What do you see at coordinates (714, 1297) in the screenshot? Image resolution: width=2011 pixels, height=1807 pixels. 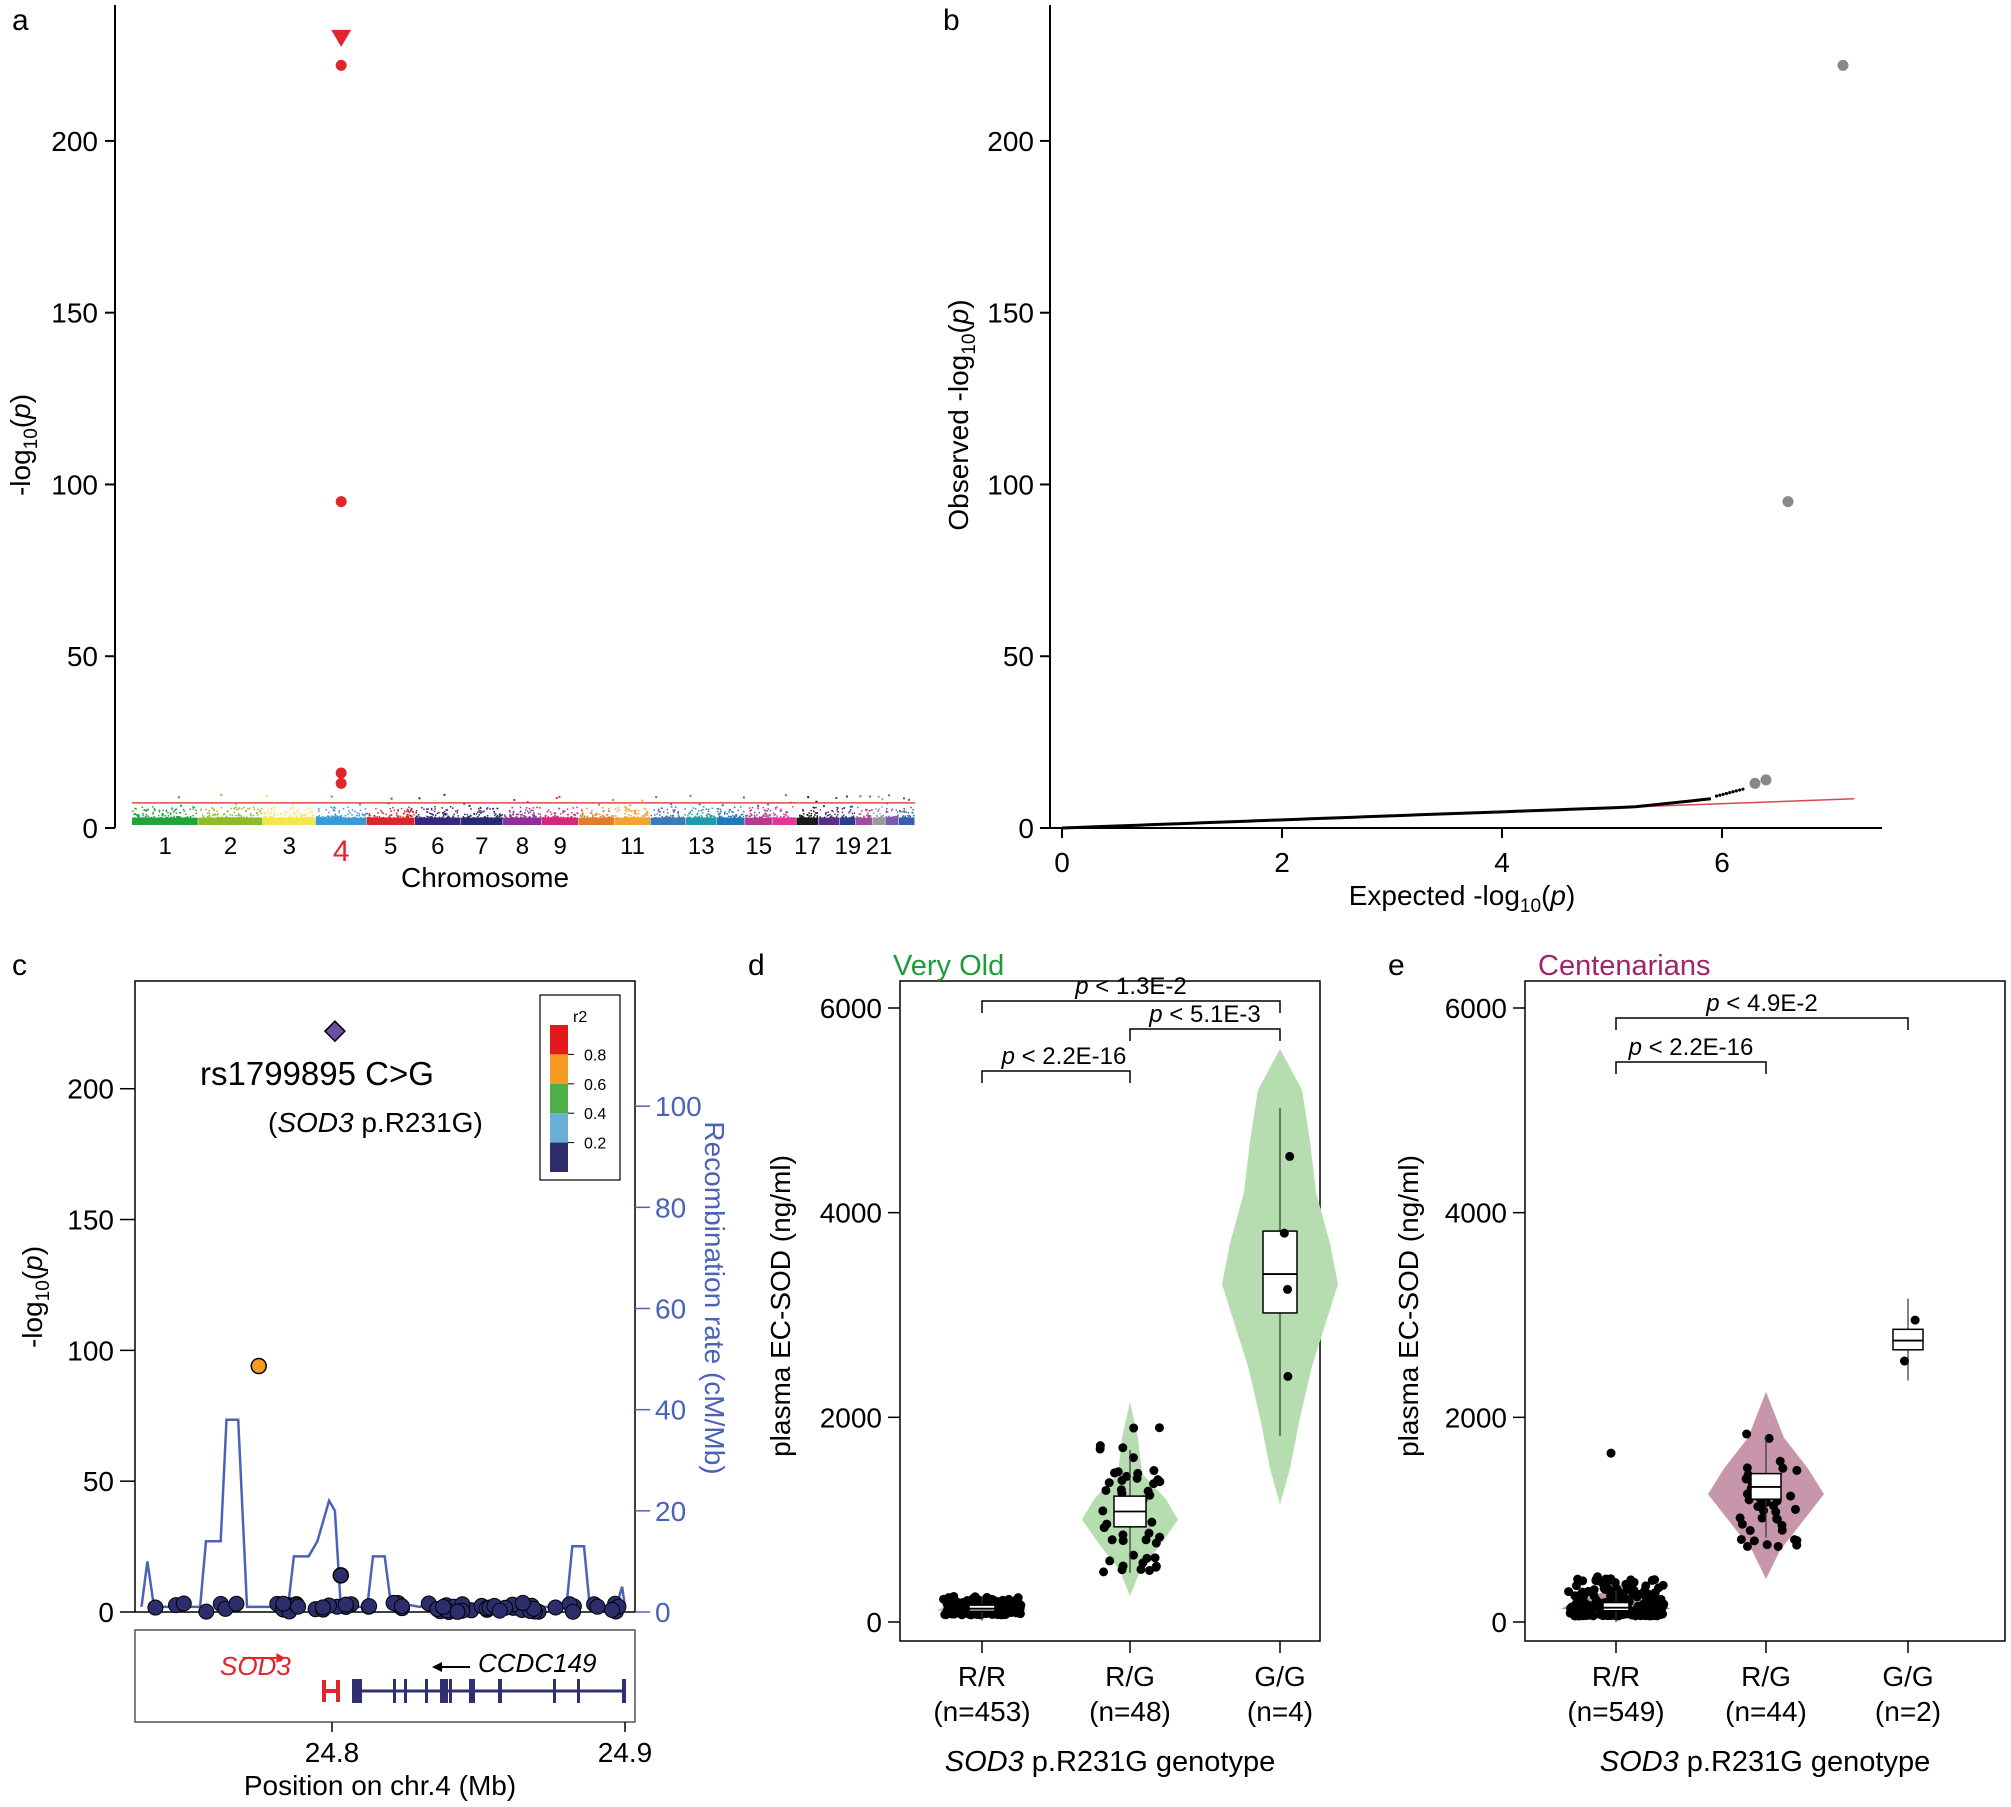 I see `regional-recomb-label: Recombination rate (cM/Mb)` at bounding box center [714, 1297].